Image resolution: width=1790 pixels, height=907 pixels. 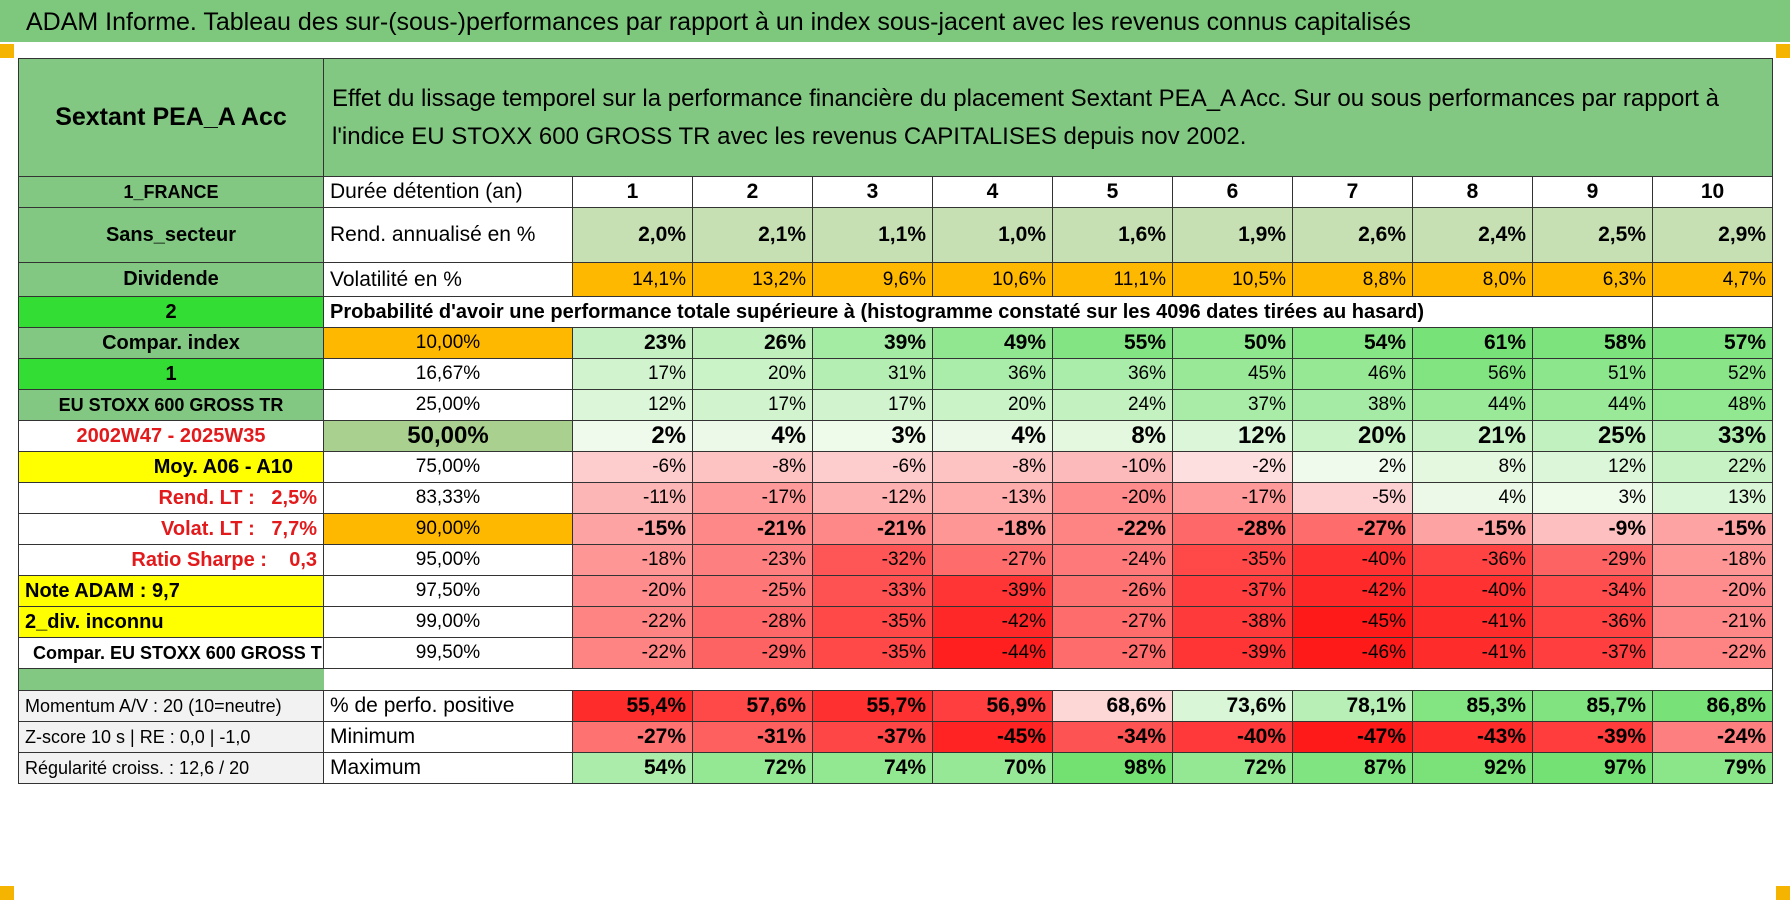 I want to click on sharpe-cell: Ratio Sharpe : 0,3, so click(x=171, y=560).